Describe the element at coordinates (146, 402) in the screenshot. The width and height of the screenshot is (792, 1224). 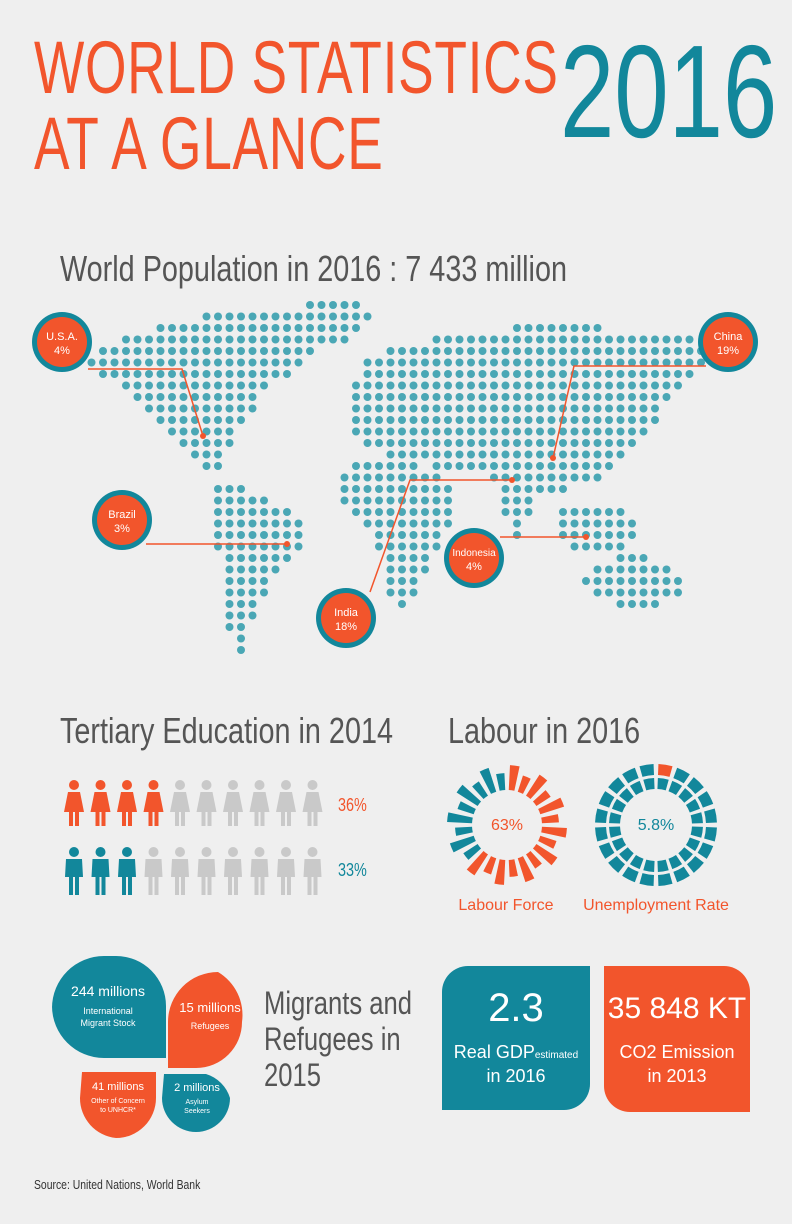
I see `usa-connector` at that location.